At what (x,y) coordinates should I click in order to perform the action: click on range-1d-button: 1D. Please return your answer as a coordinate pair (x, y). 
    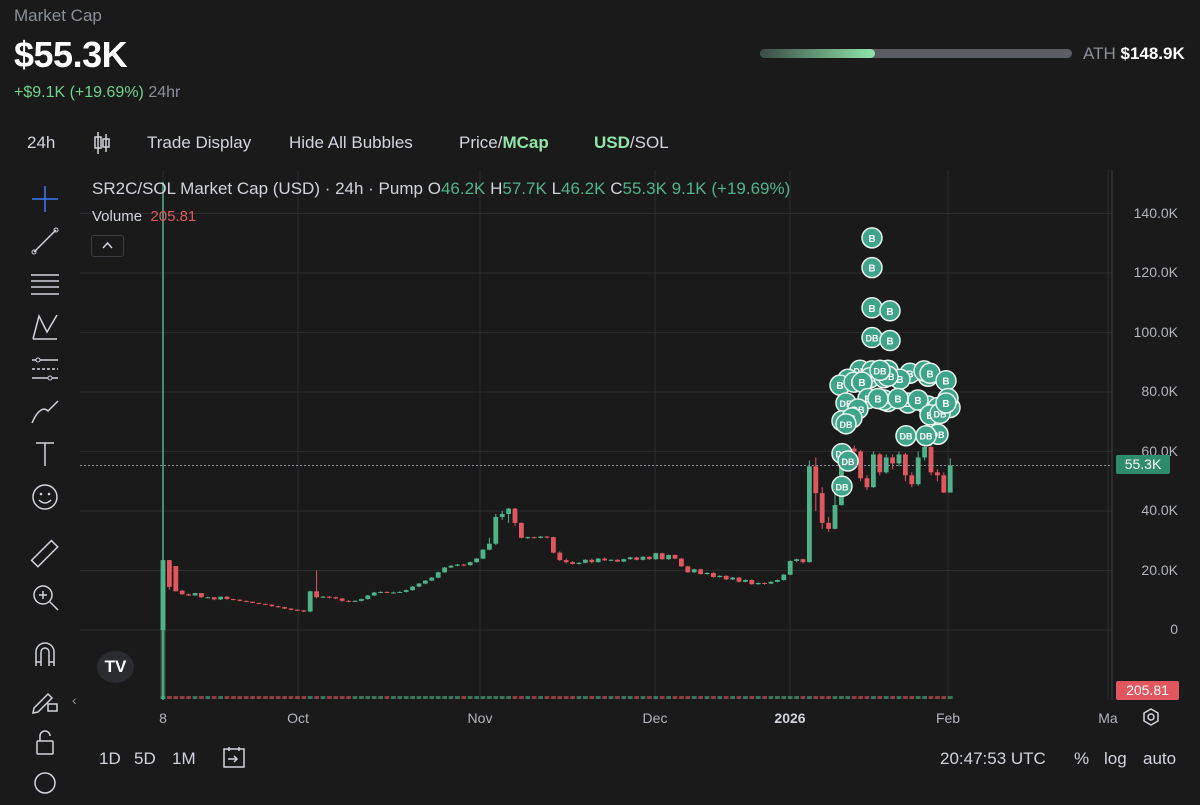
    Looking at the image, I should click on (110, 758).